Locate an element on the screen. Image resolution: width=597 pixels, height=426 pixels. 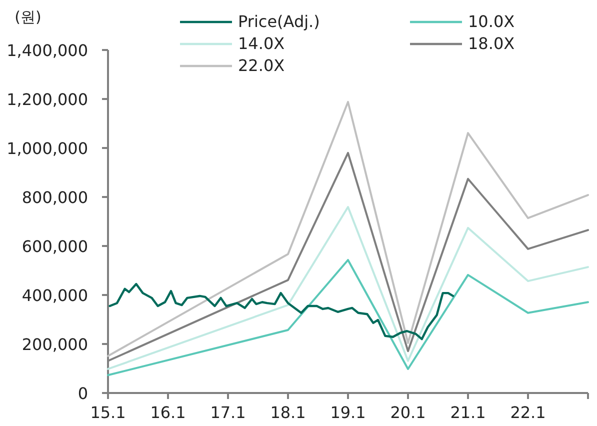
legend-label: 18.0X is located at coordinates (491, 43).